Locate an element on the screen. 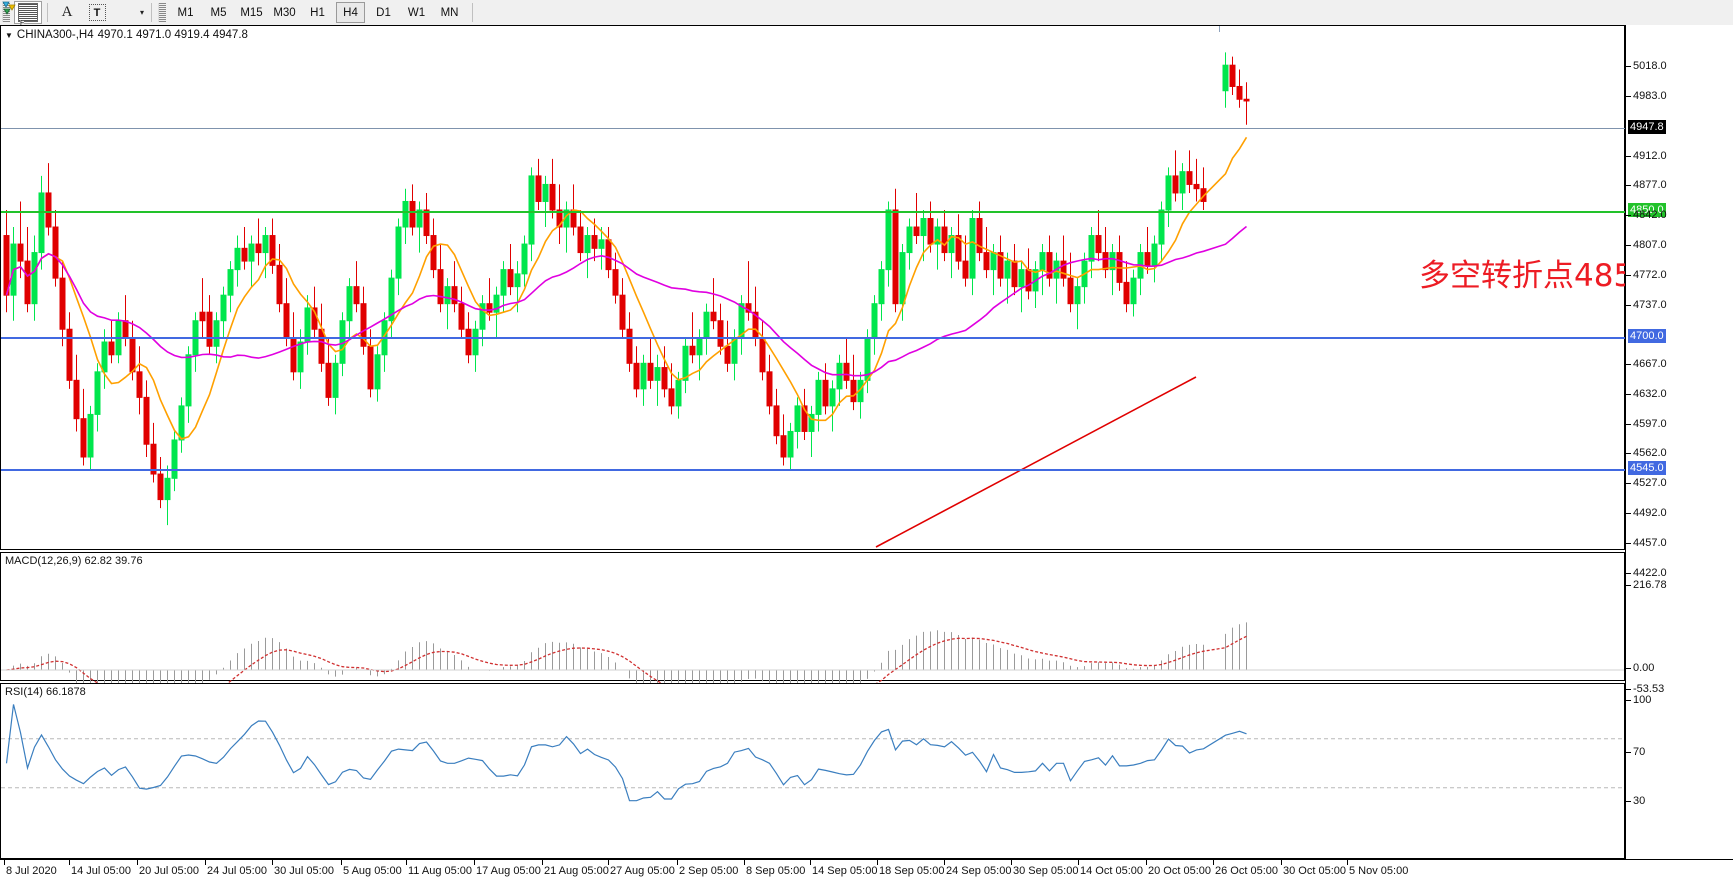 This screenshot has width=1733, height=895. timeframe-h1: H1 is located at coordinates (317, 12).